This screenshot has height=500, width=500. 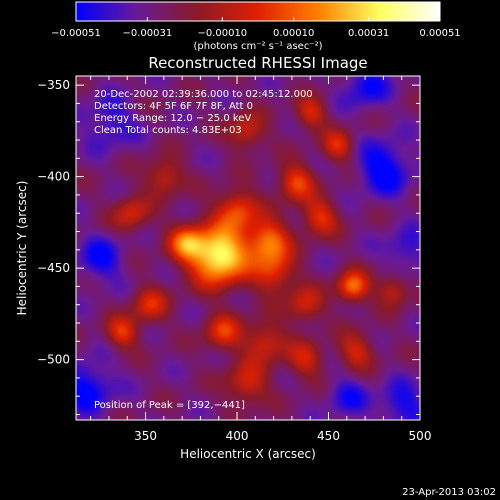 I want to click on annotation-peak: Position of Peak = [392,−441], so click(x=169, y=405).